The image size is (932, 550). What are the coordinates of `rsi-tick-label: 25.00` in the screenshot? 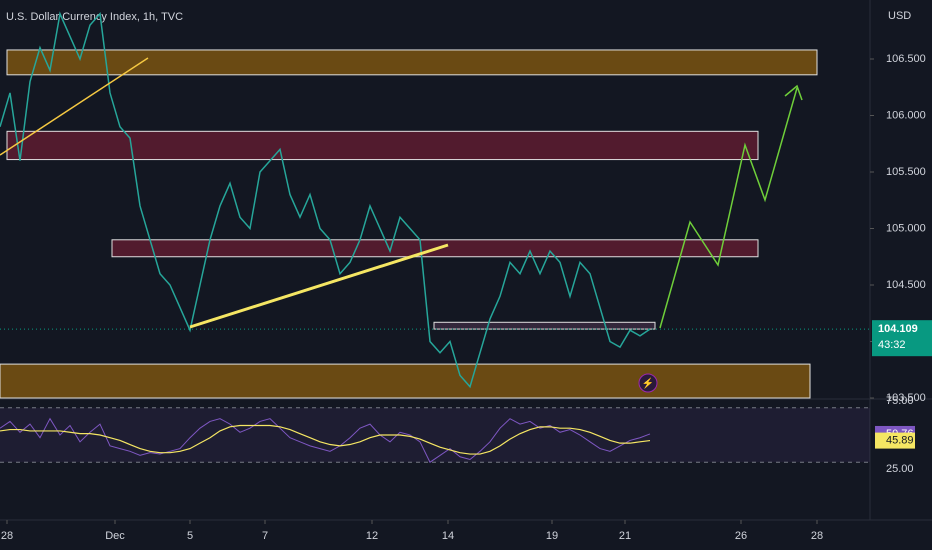 It's located at (900, 469).